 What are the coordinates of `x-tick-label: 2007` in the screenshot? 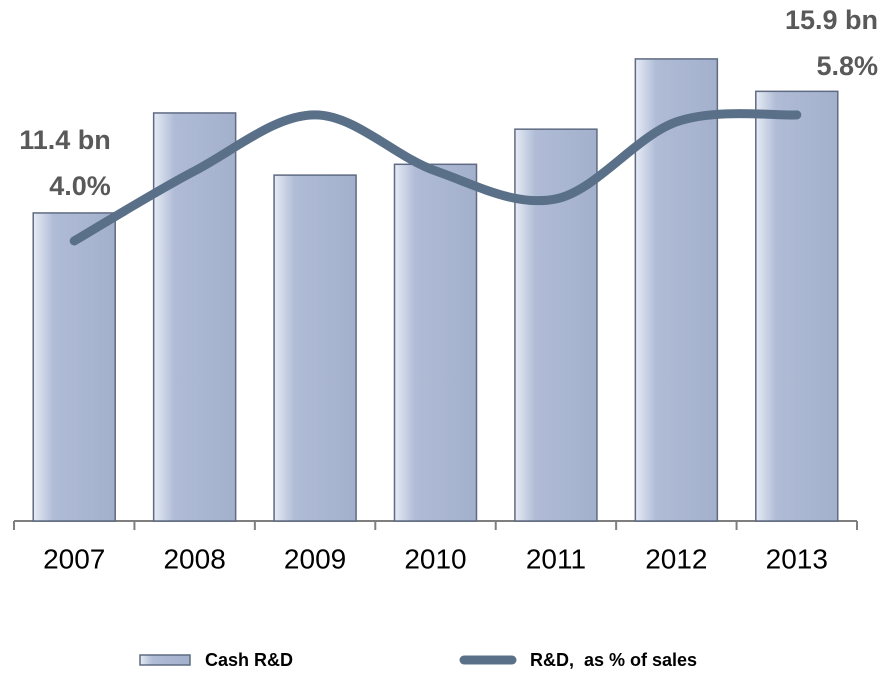 It's located at (74, 558).